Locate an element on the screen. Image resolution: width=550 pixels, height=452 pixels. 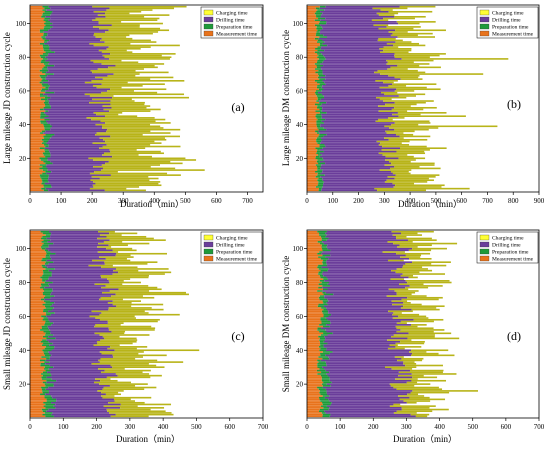
y-tick-label: 100 is located at coordinates (298, 249).